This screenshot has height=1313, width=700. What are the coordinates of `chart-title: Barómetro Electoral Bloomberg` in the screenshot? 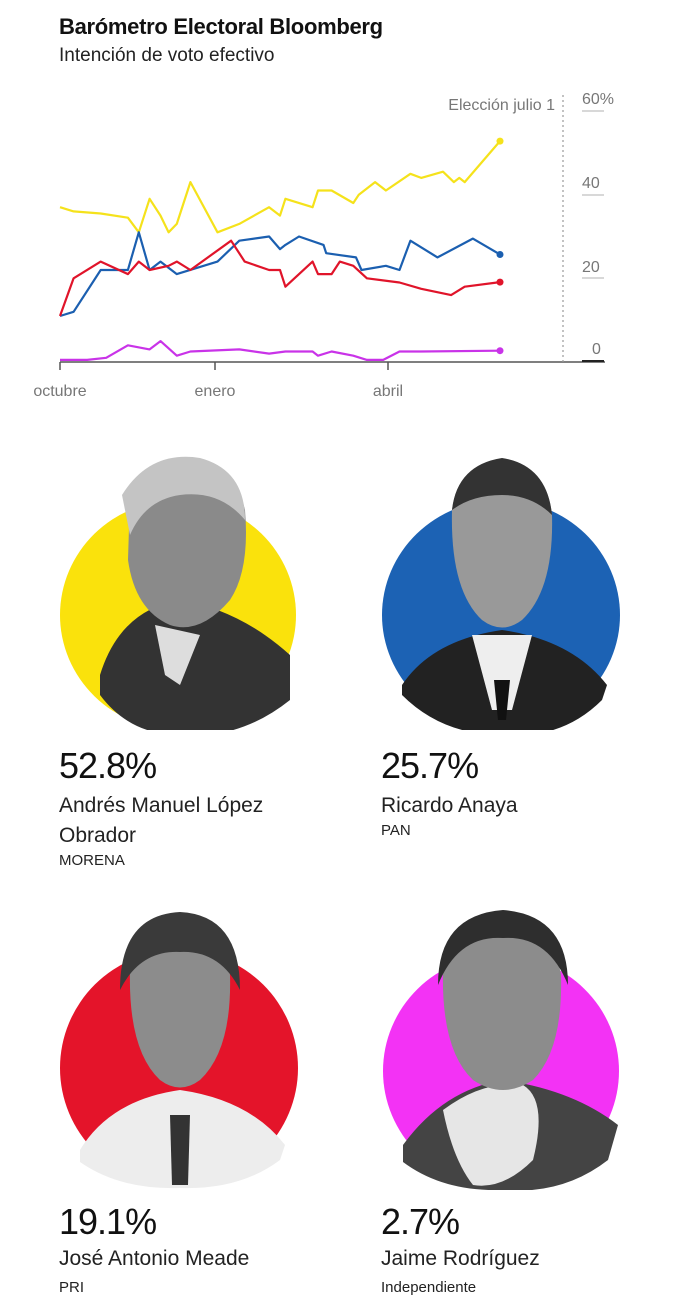 It's located at (221, 26).